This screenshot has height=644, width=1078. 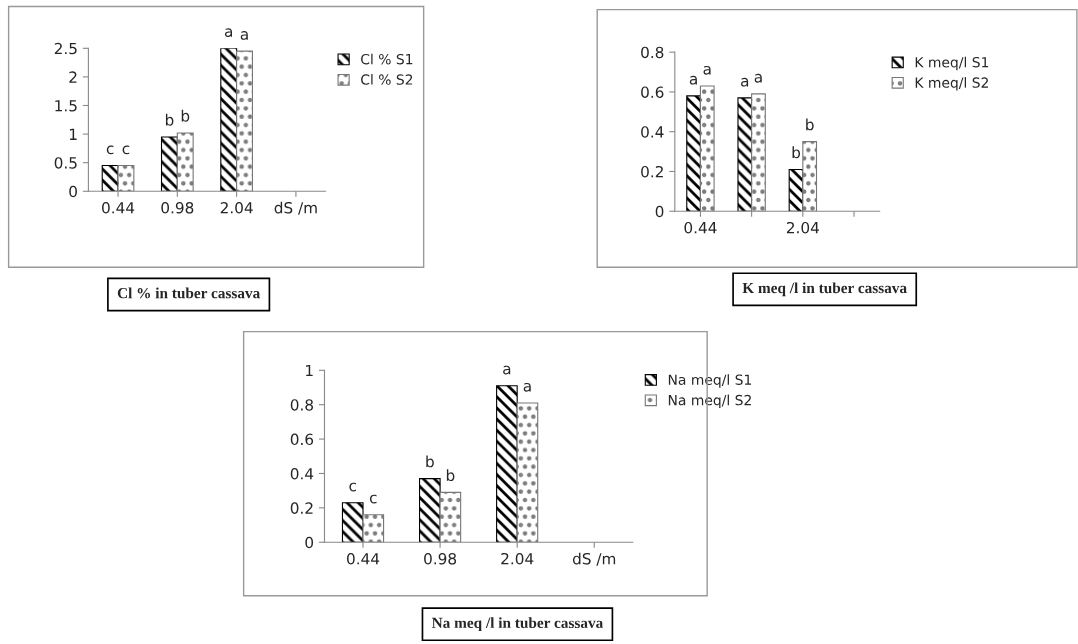 I want to click on y-tick-label: 2, so click(x=73, y=77).